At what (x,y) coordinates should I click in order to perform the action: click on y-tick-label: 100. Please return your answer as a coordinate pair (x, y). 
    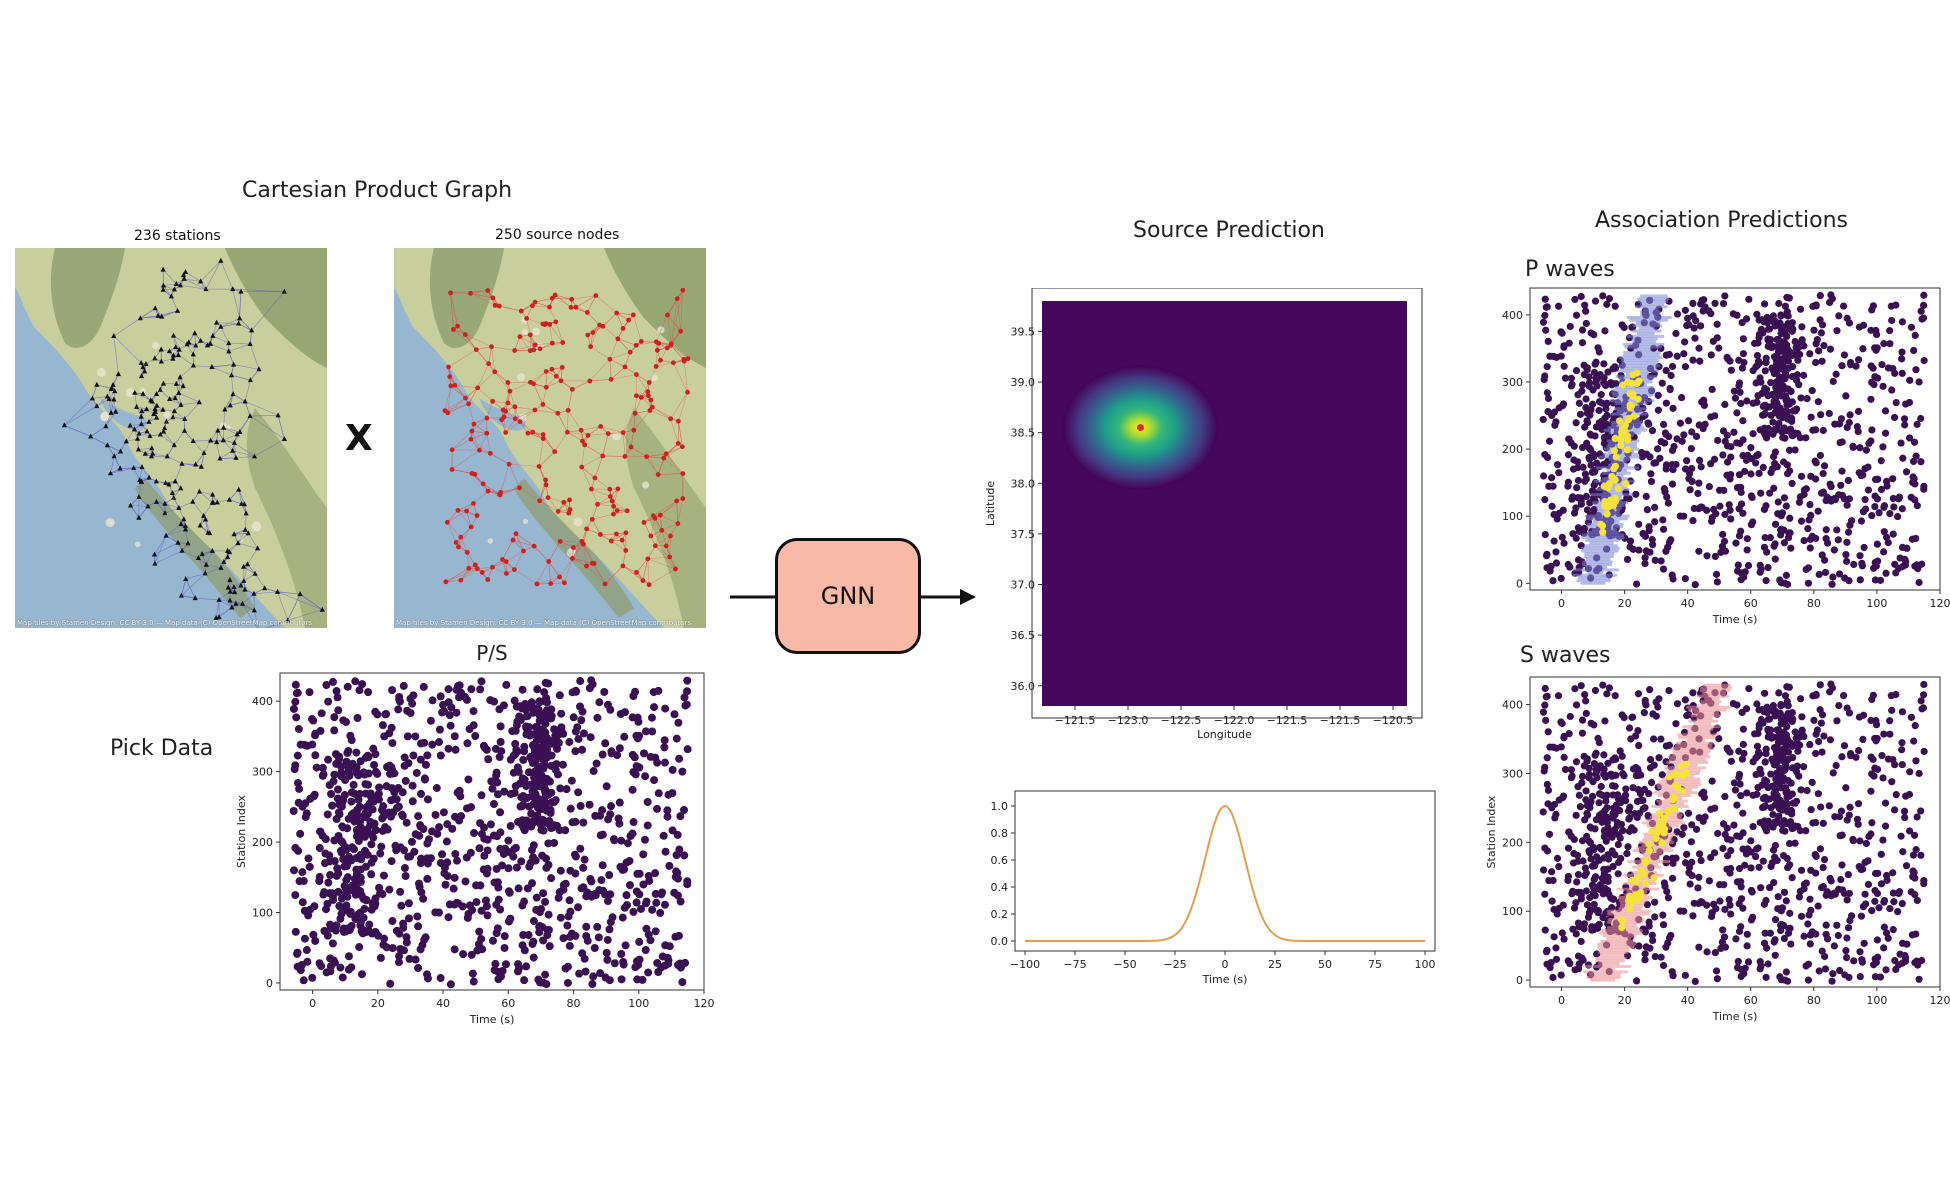
    Looking at the image, I should click on (1512, 911).